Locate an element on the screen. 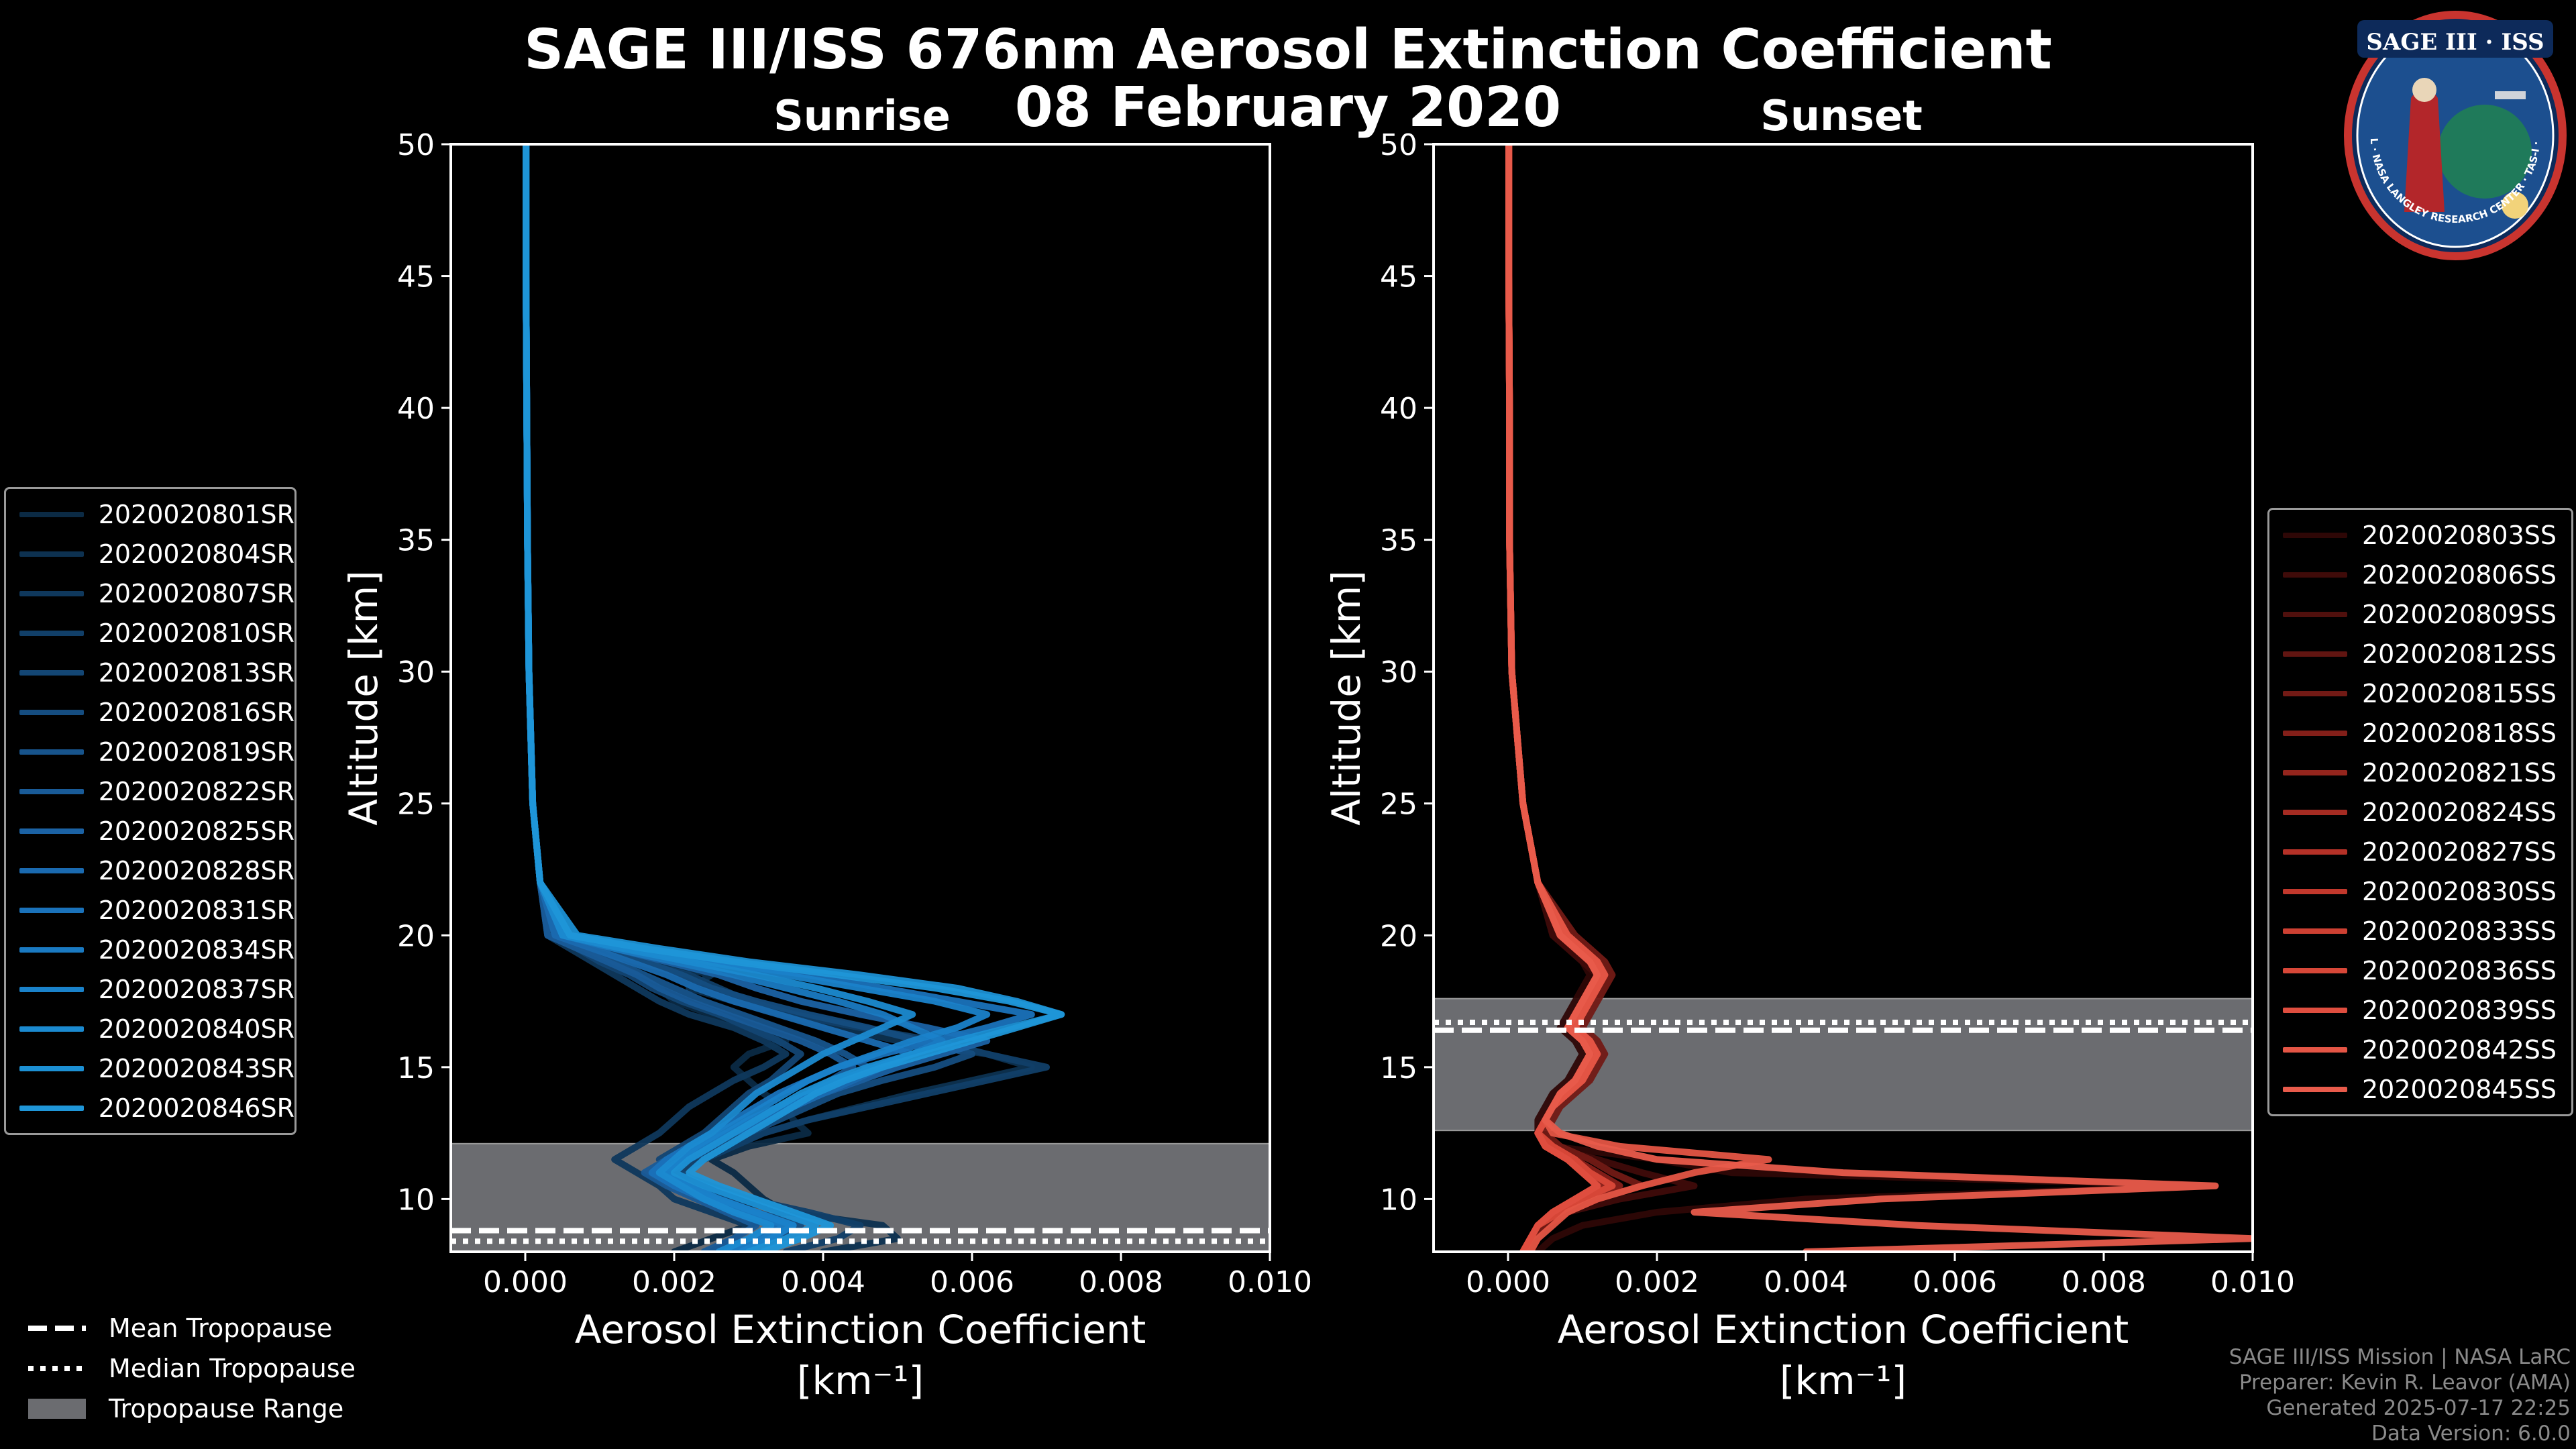 This screenshot has width=2576, height=1449. legend-mean-tropopause: Mean Tropopause is located at coordinates (188, 1328).